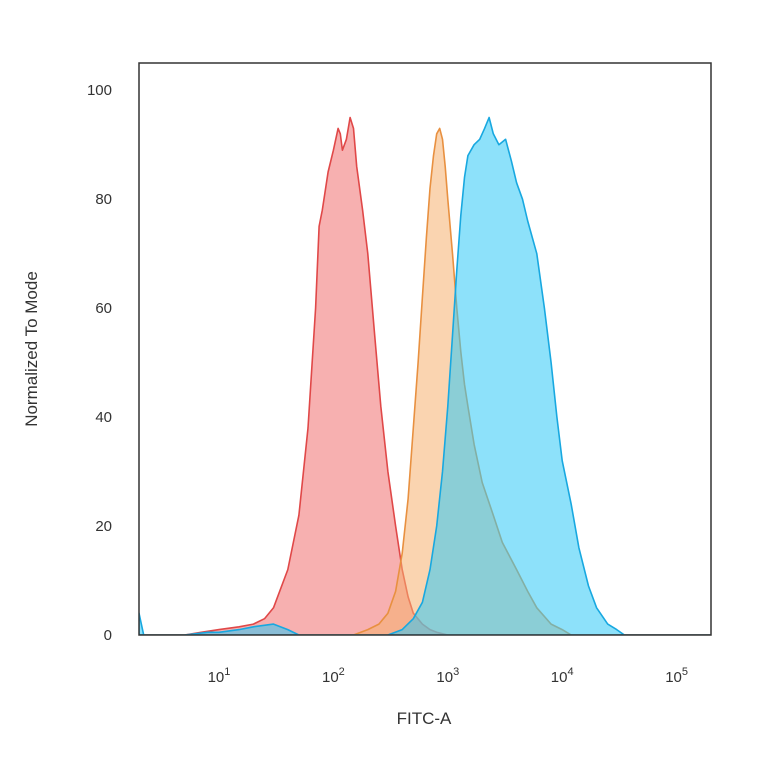 The image size is (764, 764). What do you see at coordinates (31, 349) in the screenshot?
I see `y-axis-label: Normalized To Mode` at bounding box center [31, 349].